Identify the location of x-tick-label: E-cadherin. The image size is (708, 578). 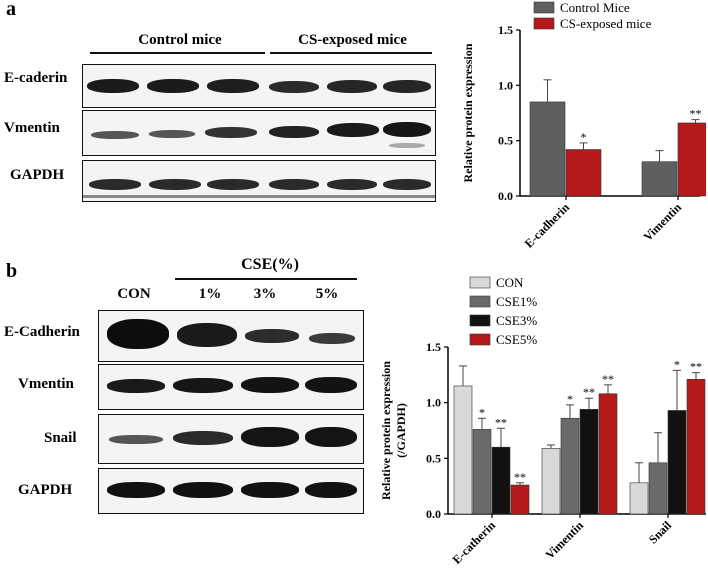
(547, 225).